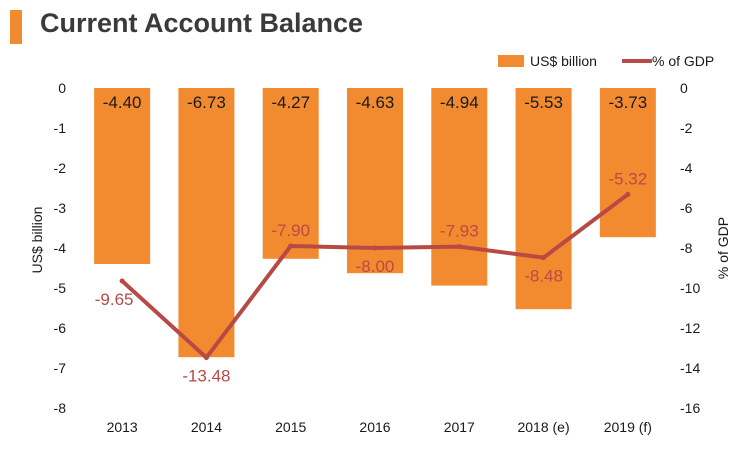 This screenshot has height=452, width=746. Describe the element at coordinates (563, 61) in the screenshot. I see `legend-label-bar: US$ billion` at that location.